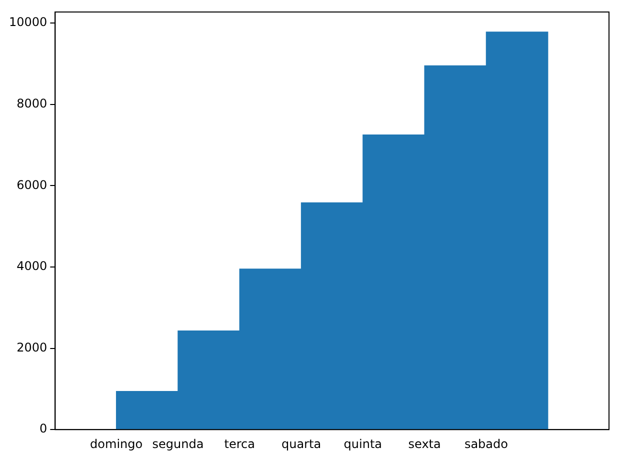 The width and height of the screenshot is (619, 463). Describe the element at coordinates (44, 429) in the screenshot. I see `y-tick-label: 0` at that location.